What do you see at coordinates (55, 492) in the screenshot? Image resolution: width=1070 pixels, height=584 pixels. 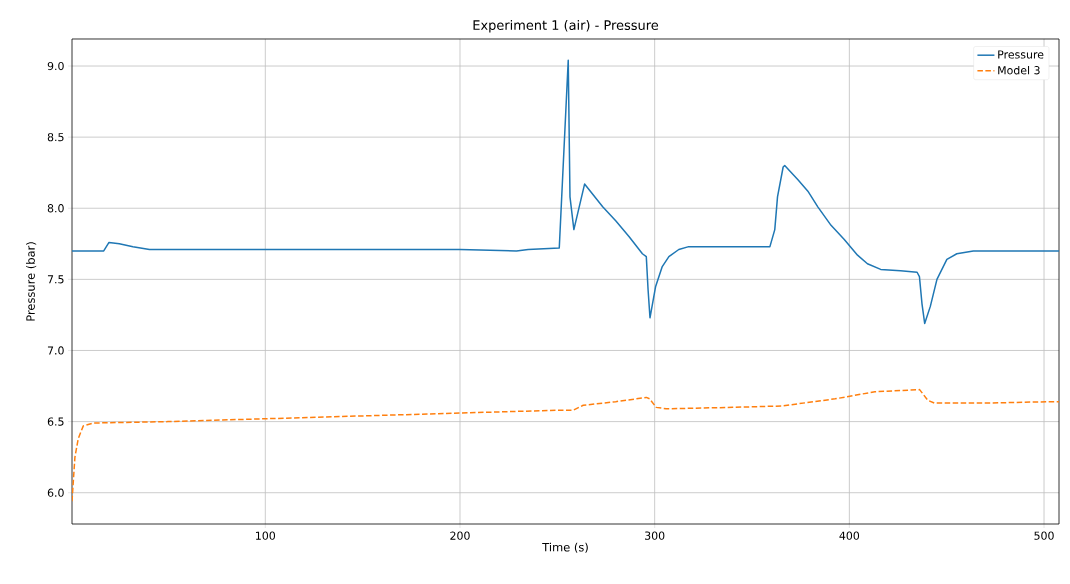 I see `y-tick-label: 6.0` at bounding box center [55, 492].